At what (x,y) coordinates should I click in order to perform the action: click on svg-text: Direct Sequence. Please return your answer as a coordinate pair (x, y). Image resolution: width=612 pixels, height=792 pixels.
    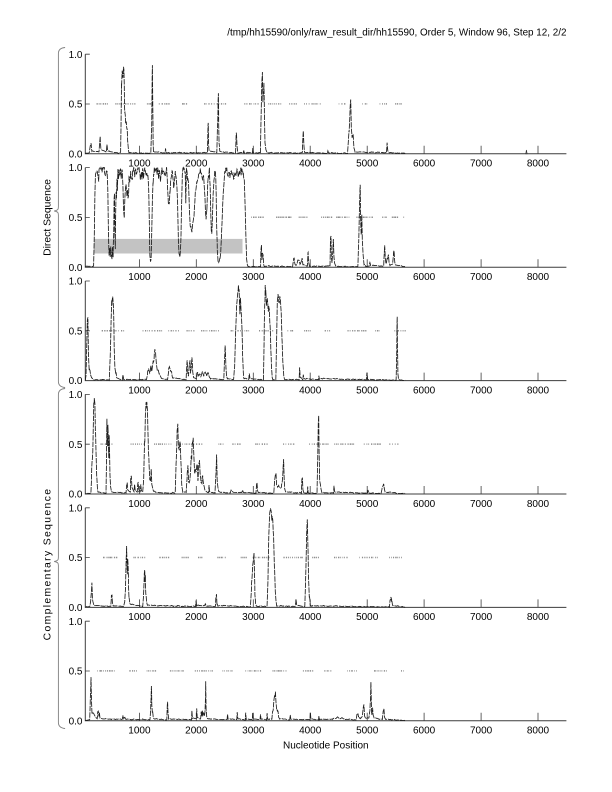
    Looking at the image, I should click on (48, 217).